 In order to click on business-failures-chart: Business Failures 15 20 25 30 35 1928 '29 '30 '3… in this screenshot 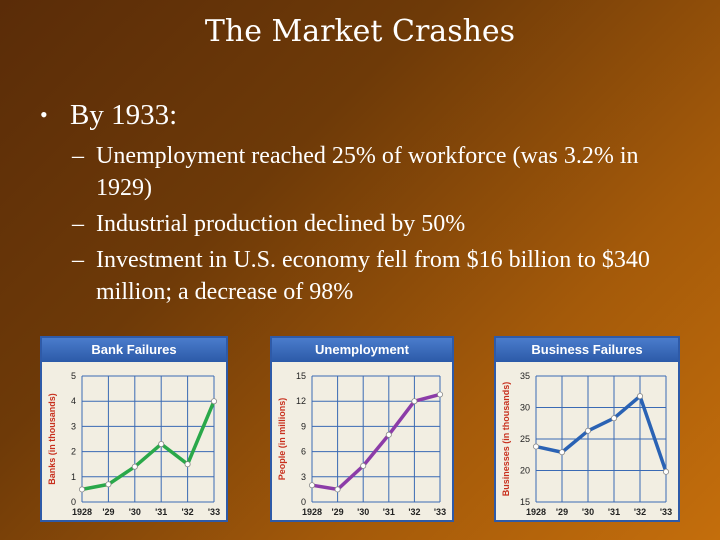, I will do `click(587, 429)`.